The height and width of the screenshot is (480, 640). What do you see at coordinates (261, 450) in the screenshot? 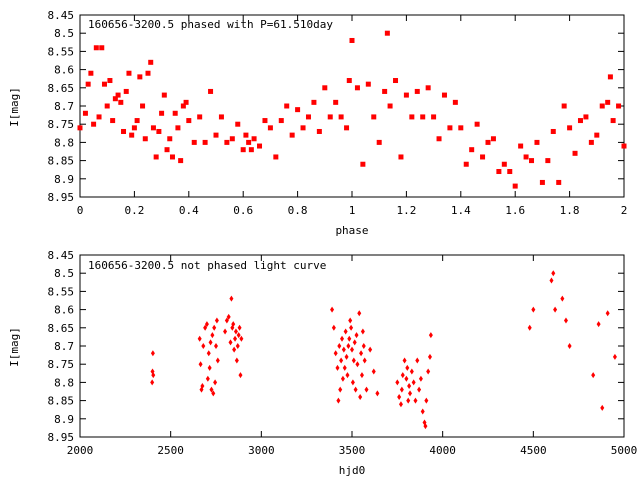
I see `unphased-x-tick-label: 3000` at bounding box center [261, 450].